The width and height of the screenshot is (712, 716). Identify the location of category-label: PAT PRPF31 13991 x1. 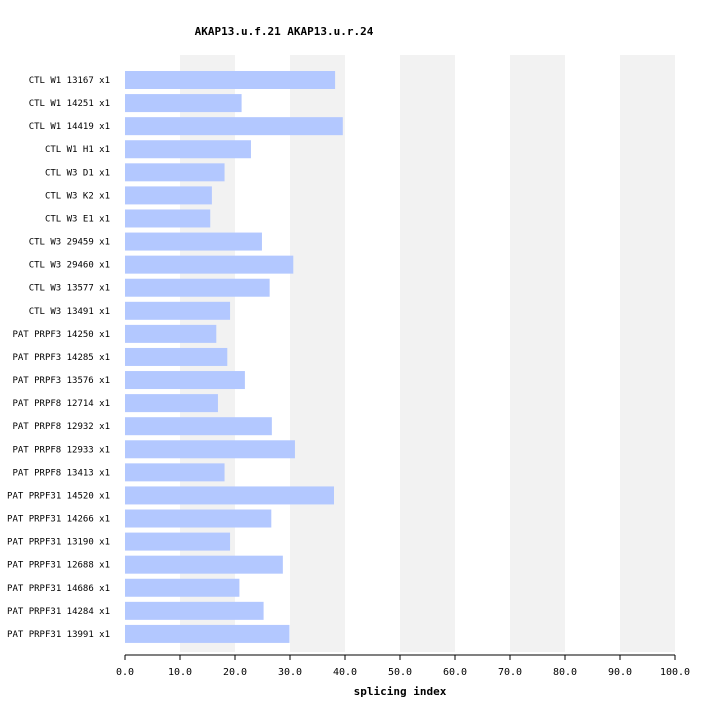
(58, 635).